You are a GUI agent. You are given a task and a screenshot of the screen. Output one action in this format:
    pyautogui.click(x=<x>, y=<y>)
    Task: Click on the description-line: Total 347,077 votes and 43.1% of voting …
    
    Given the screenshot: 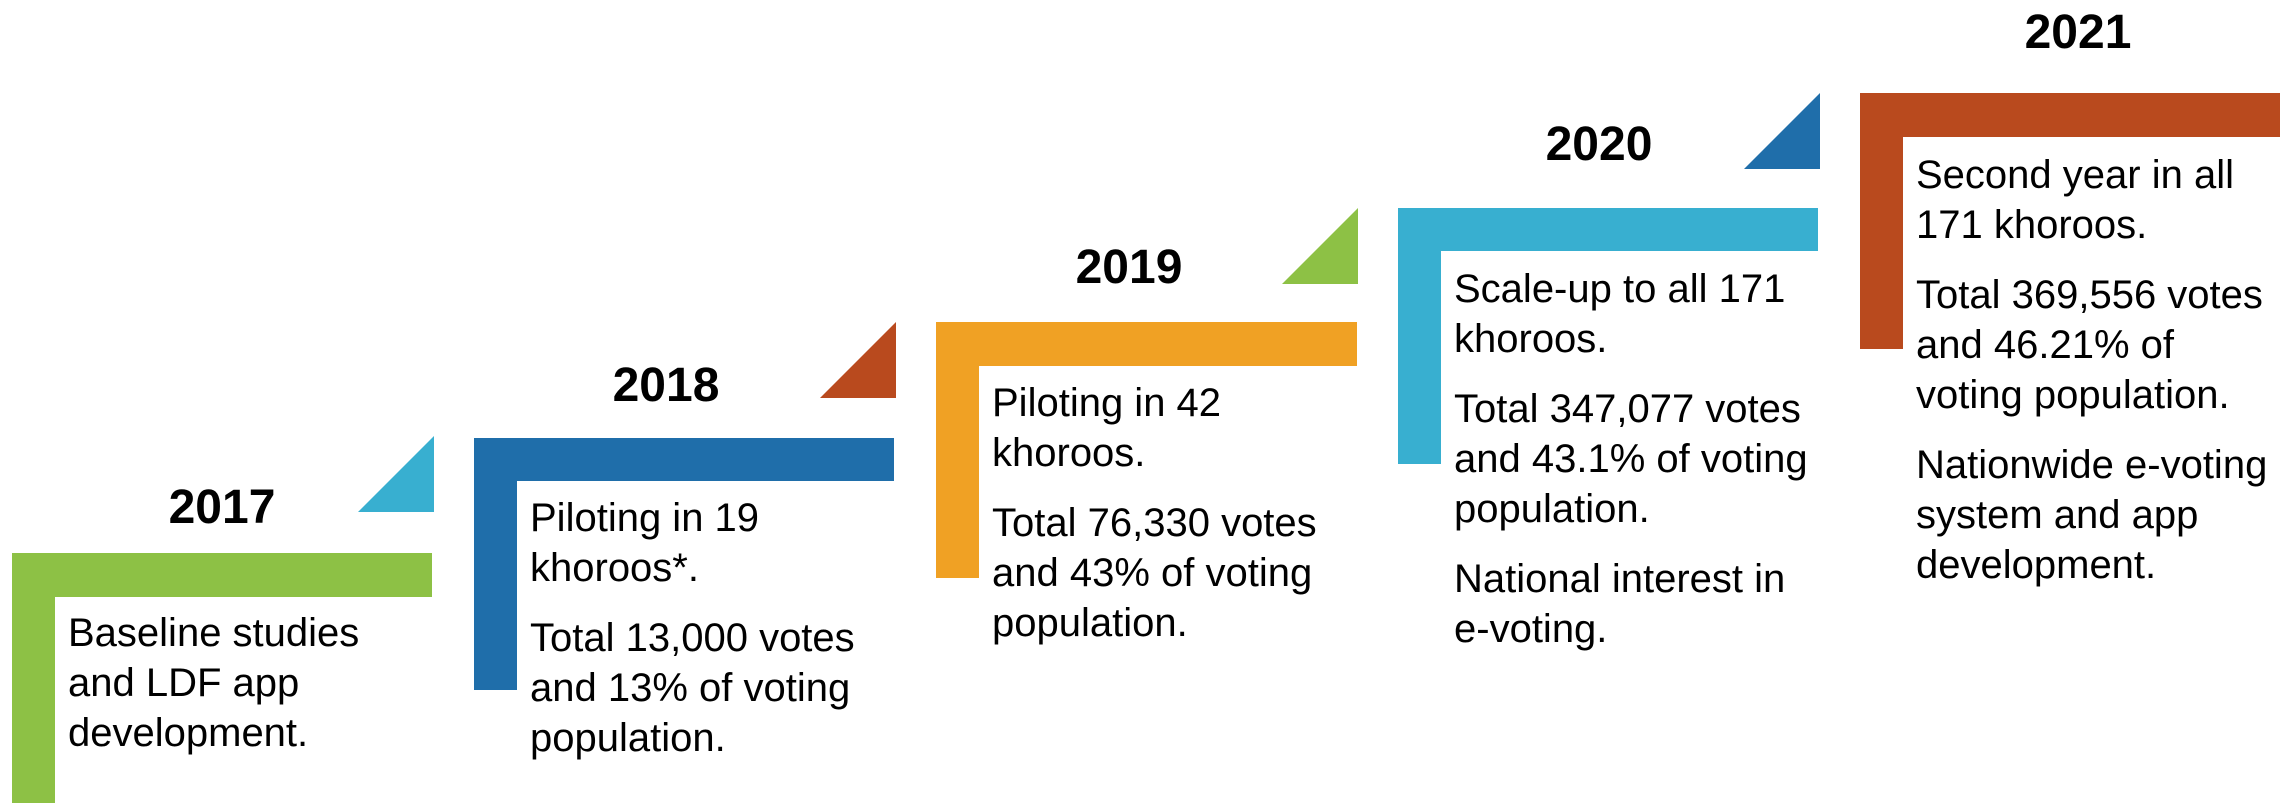 What is the action you would take?
    pyautogui.click(x=1631, y=459)
    